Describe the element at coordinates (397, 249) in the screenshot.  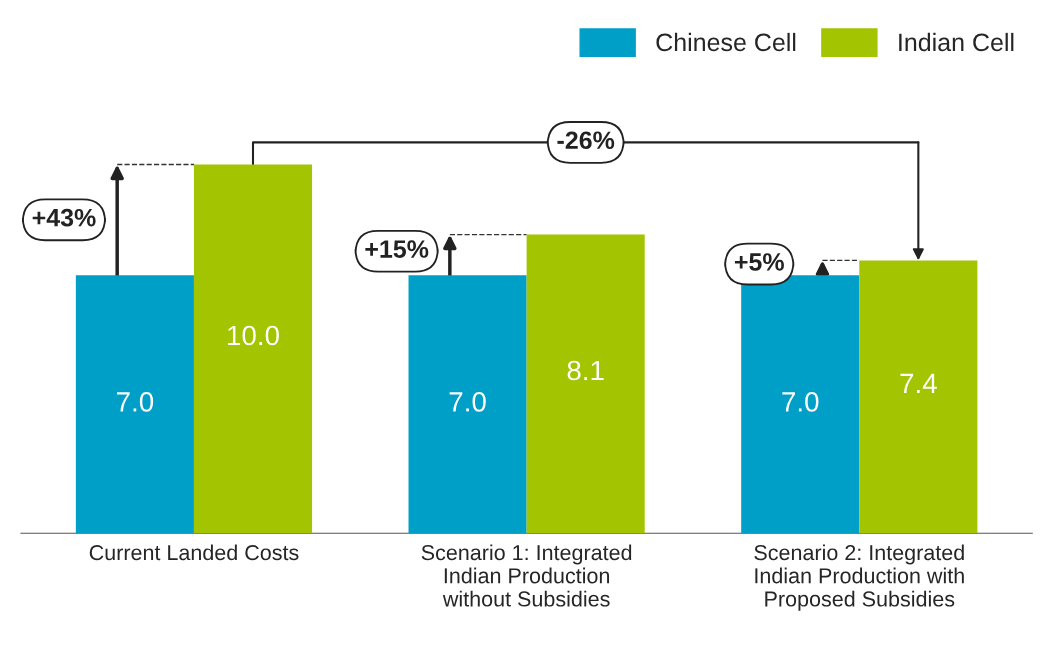
I see `annotation: +15%` at that location.